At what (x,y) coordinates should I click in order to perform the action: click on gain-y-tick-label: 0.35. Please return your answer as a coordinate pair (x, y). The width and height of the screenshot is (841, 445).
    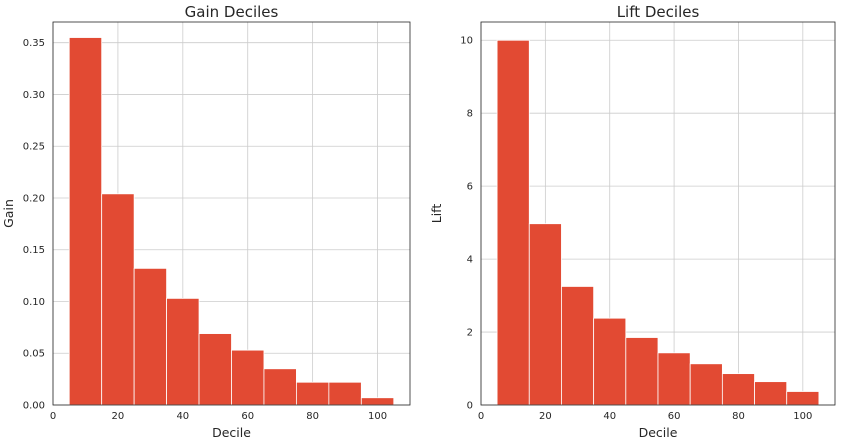
    Looking at the image, I should click on (34, 43).